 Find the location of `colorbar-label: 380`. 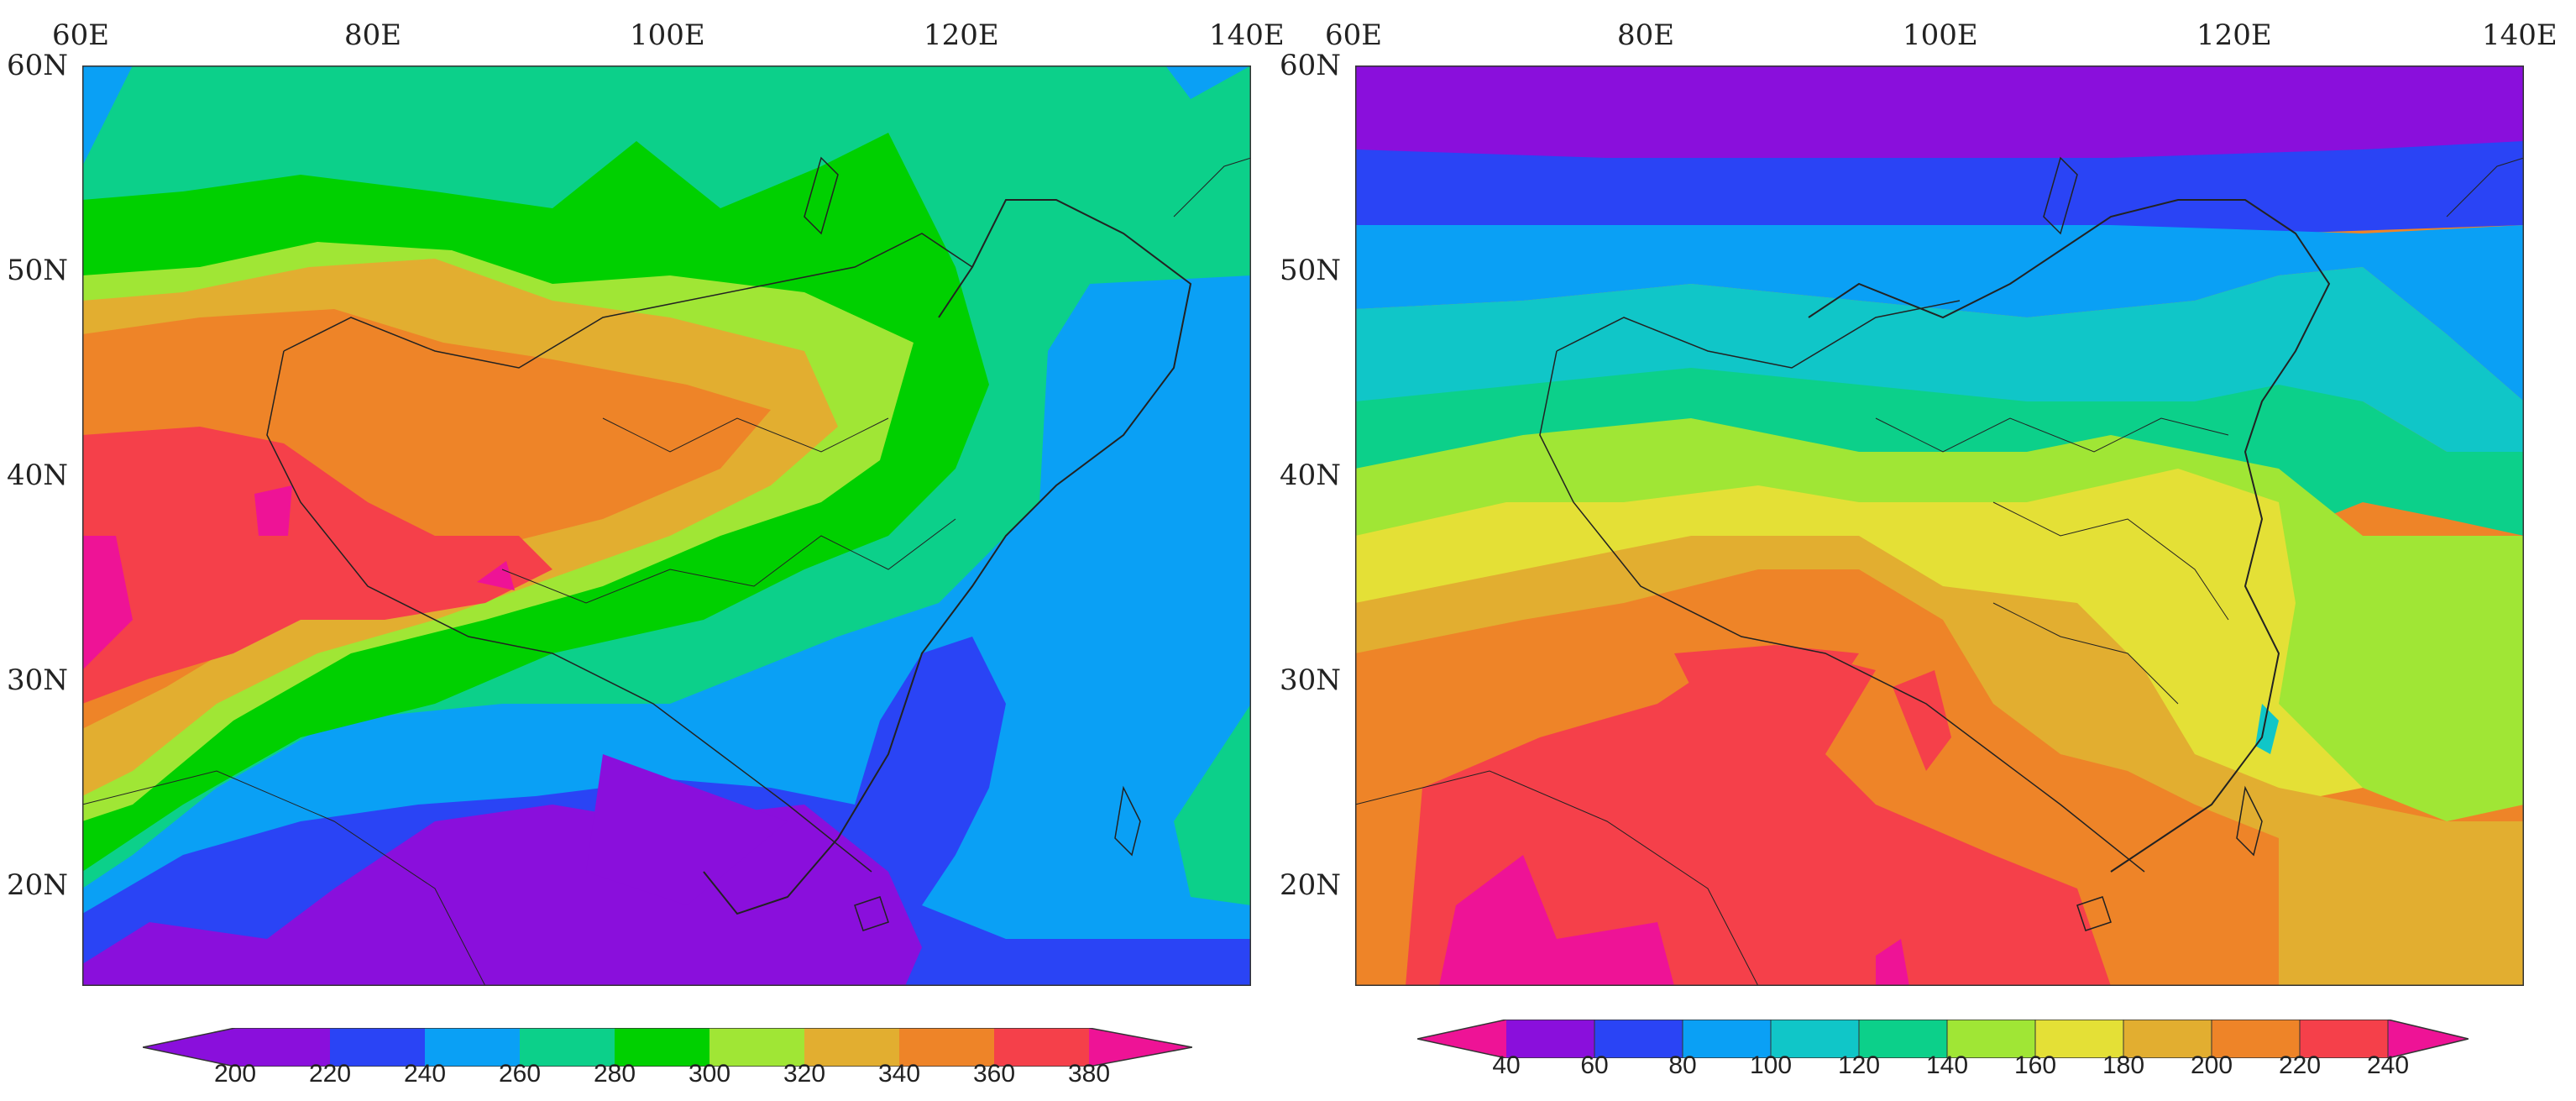

colorbar-label: 380 is located at coordinates (1089, 1074).